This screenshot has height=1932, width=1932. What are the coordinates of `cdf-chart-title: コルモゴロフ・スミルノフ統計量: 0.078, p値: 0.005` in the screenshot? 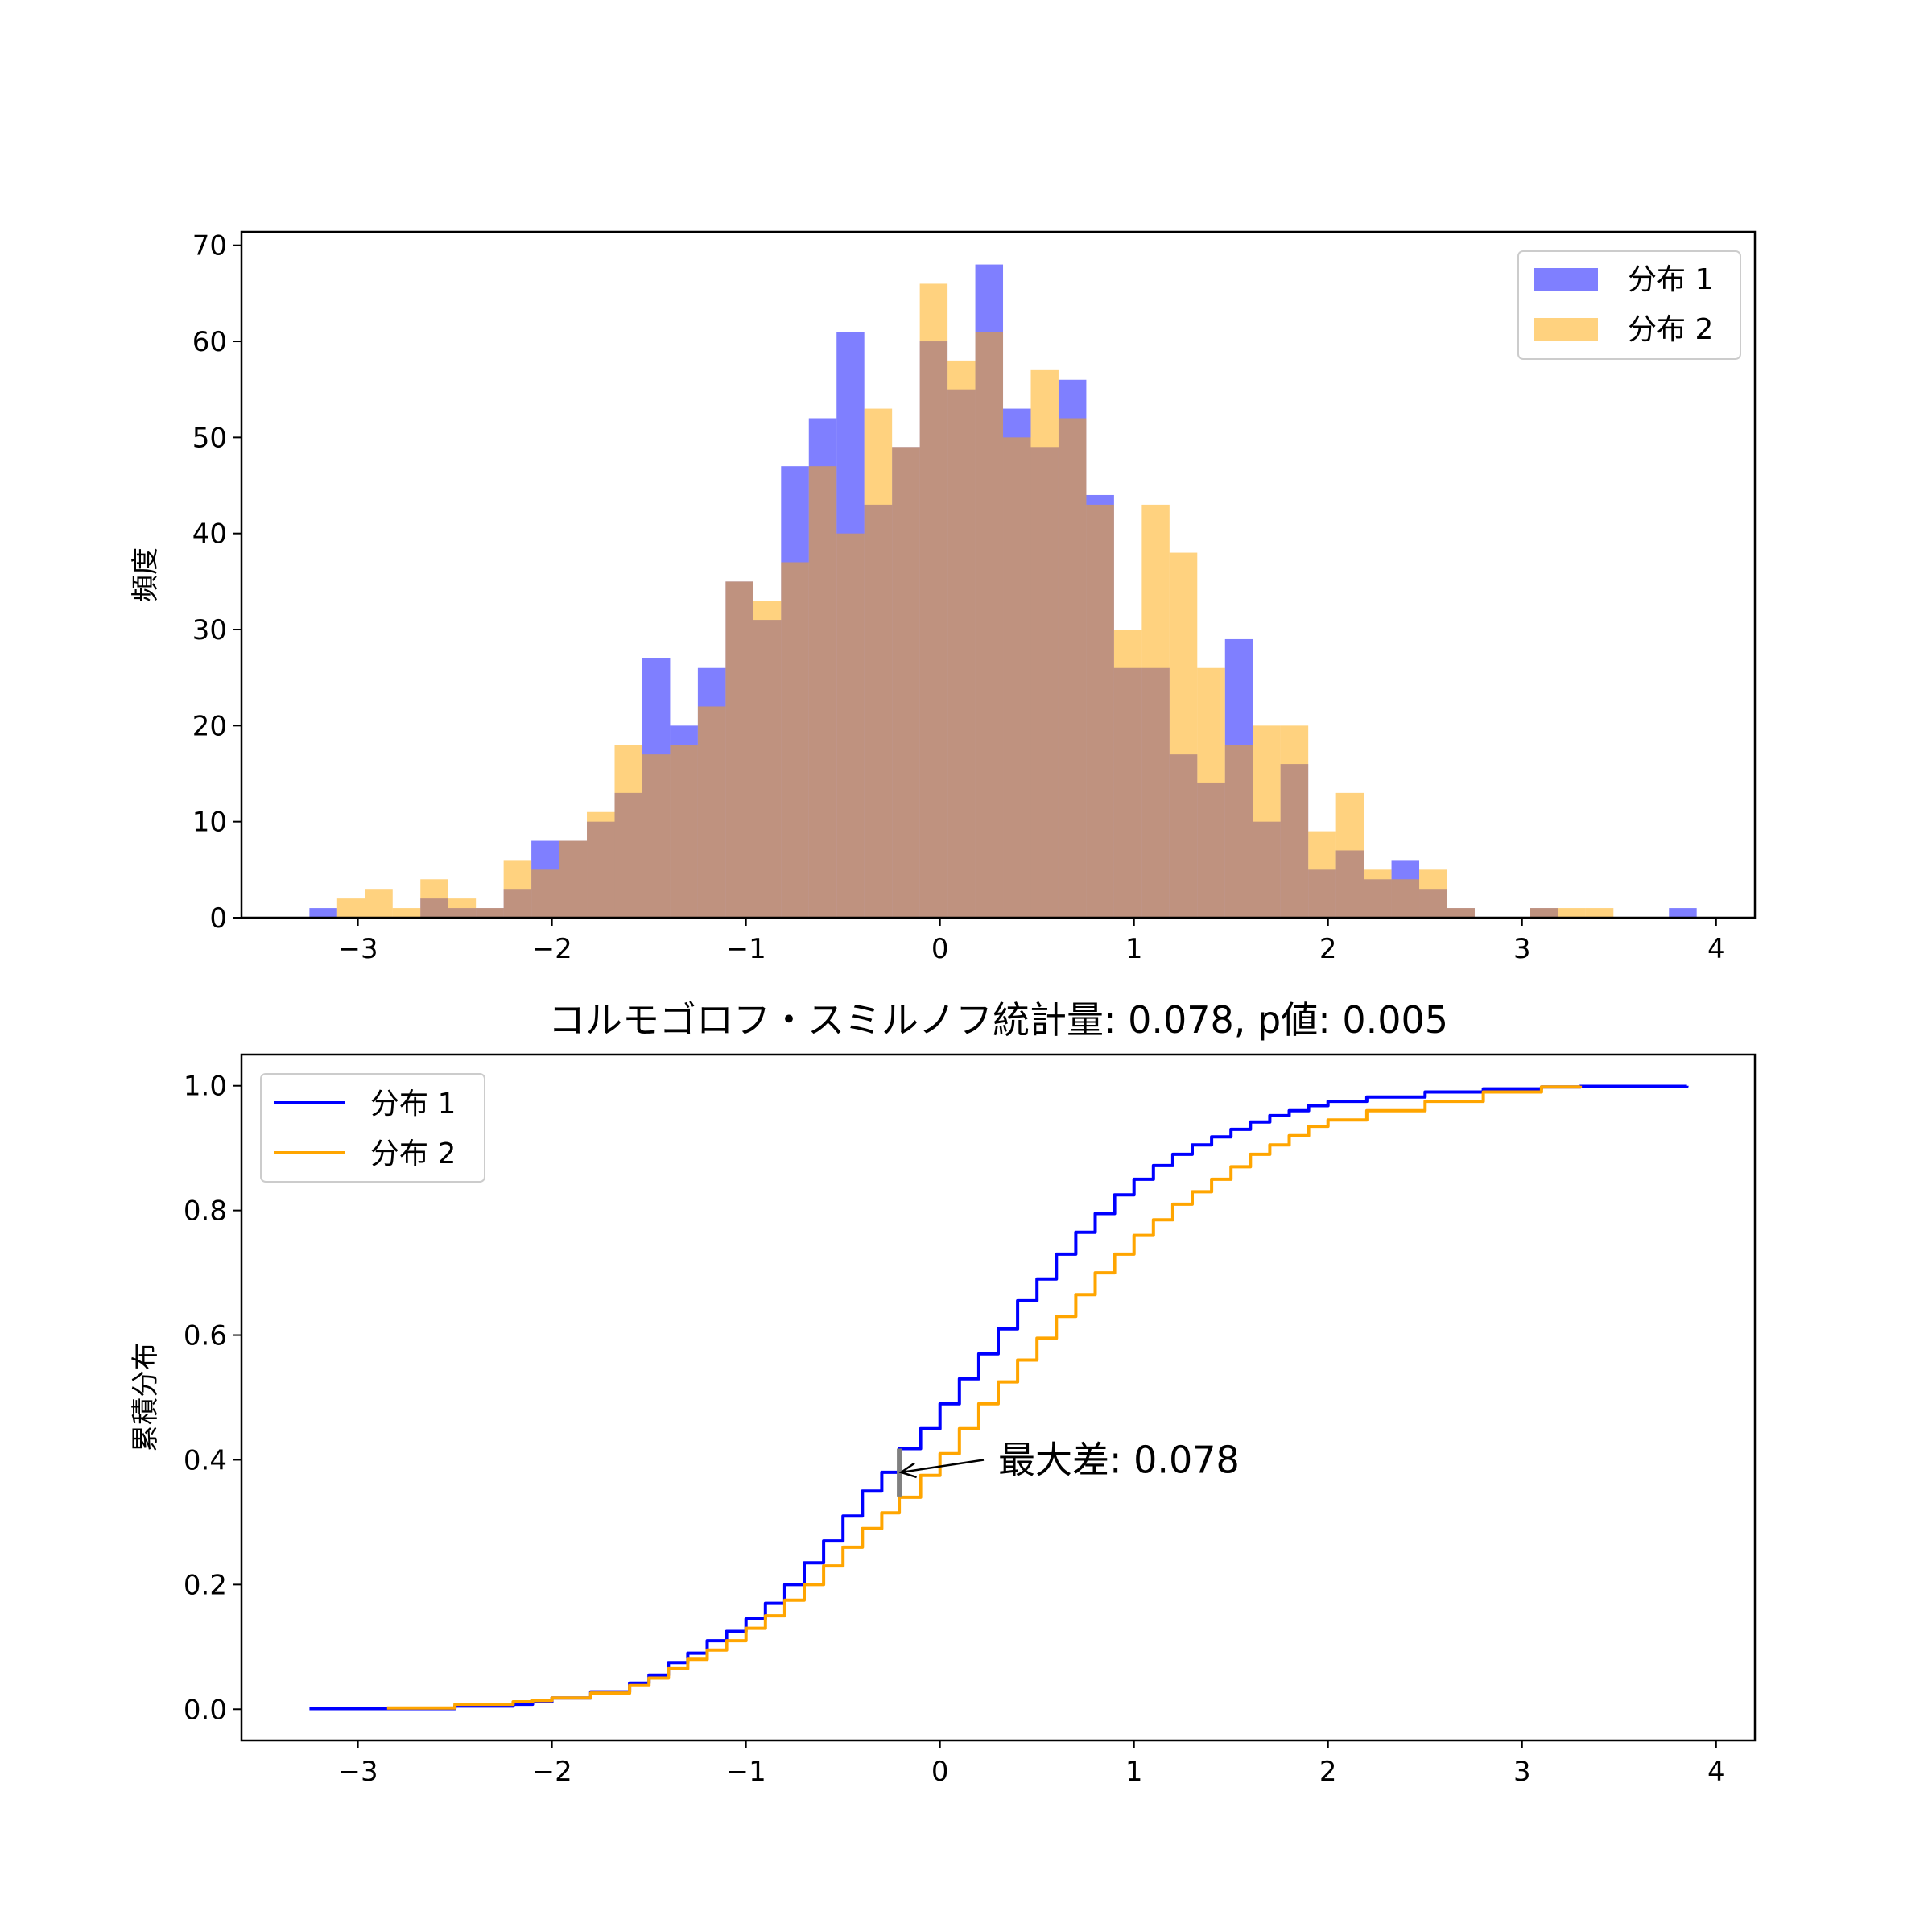 It's located at (998, 1020).